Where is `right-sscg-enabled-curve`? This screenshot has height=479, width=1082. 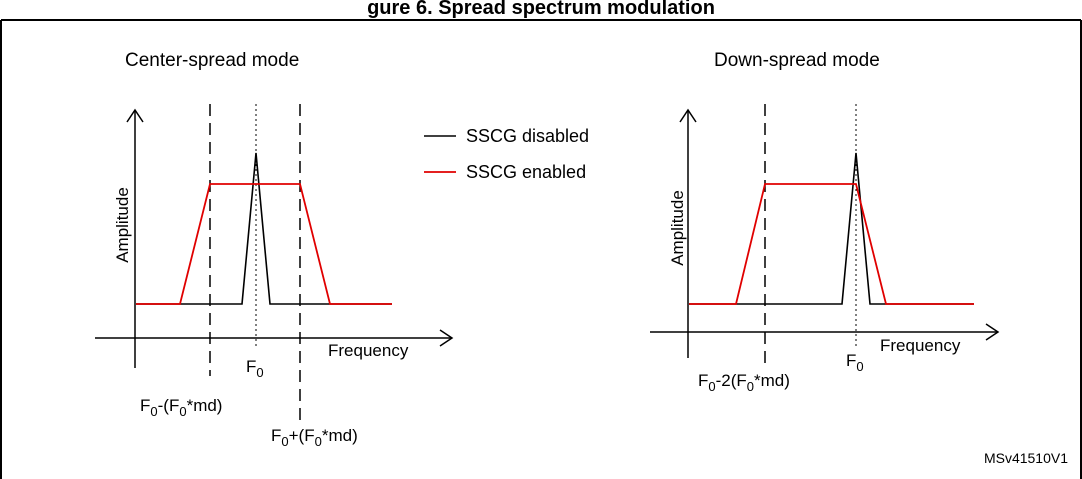
right-sscg-enabled-curve is located at coordinates (831, 244).